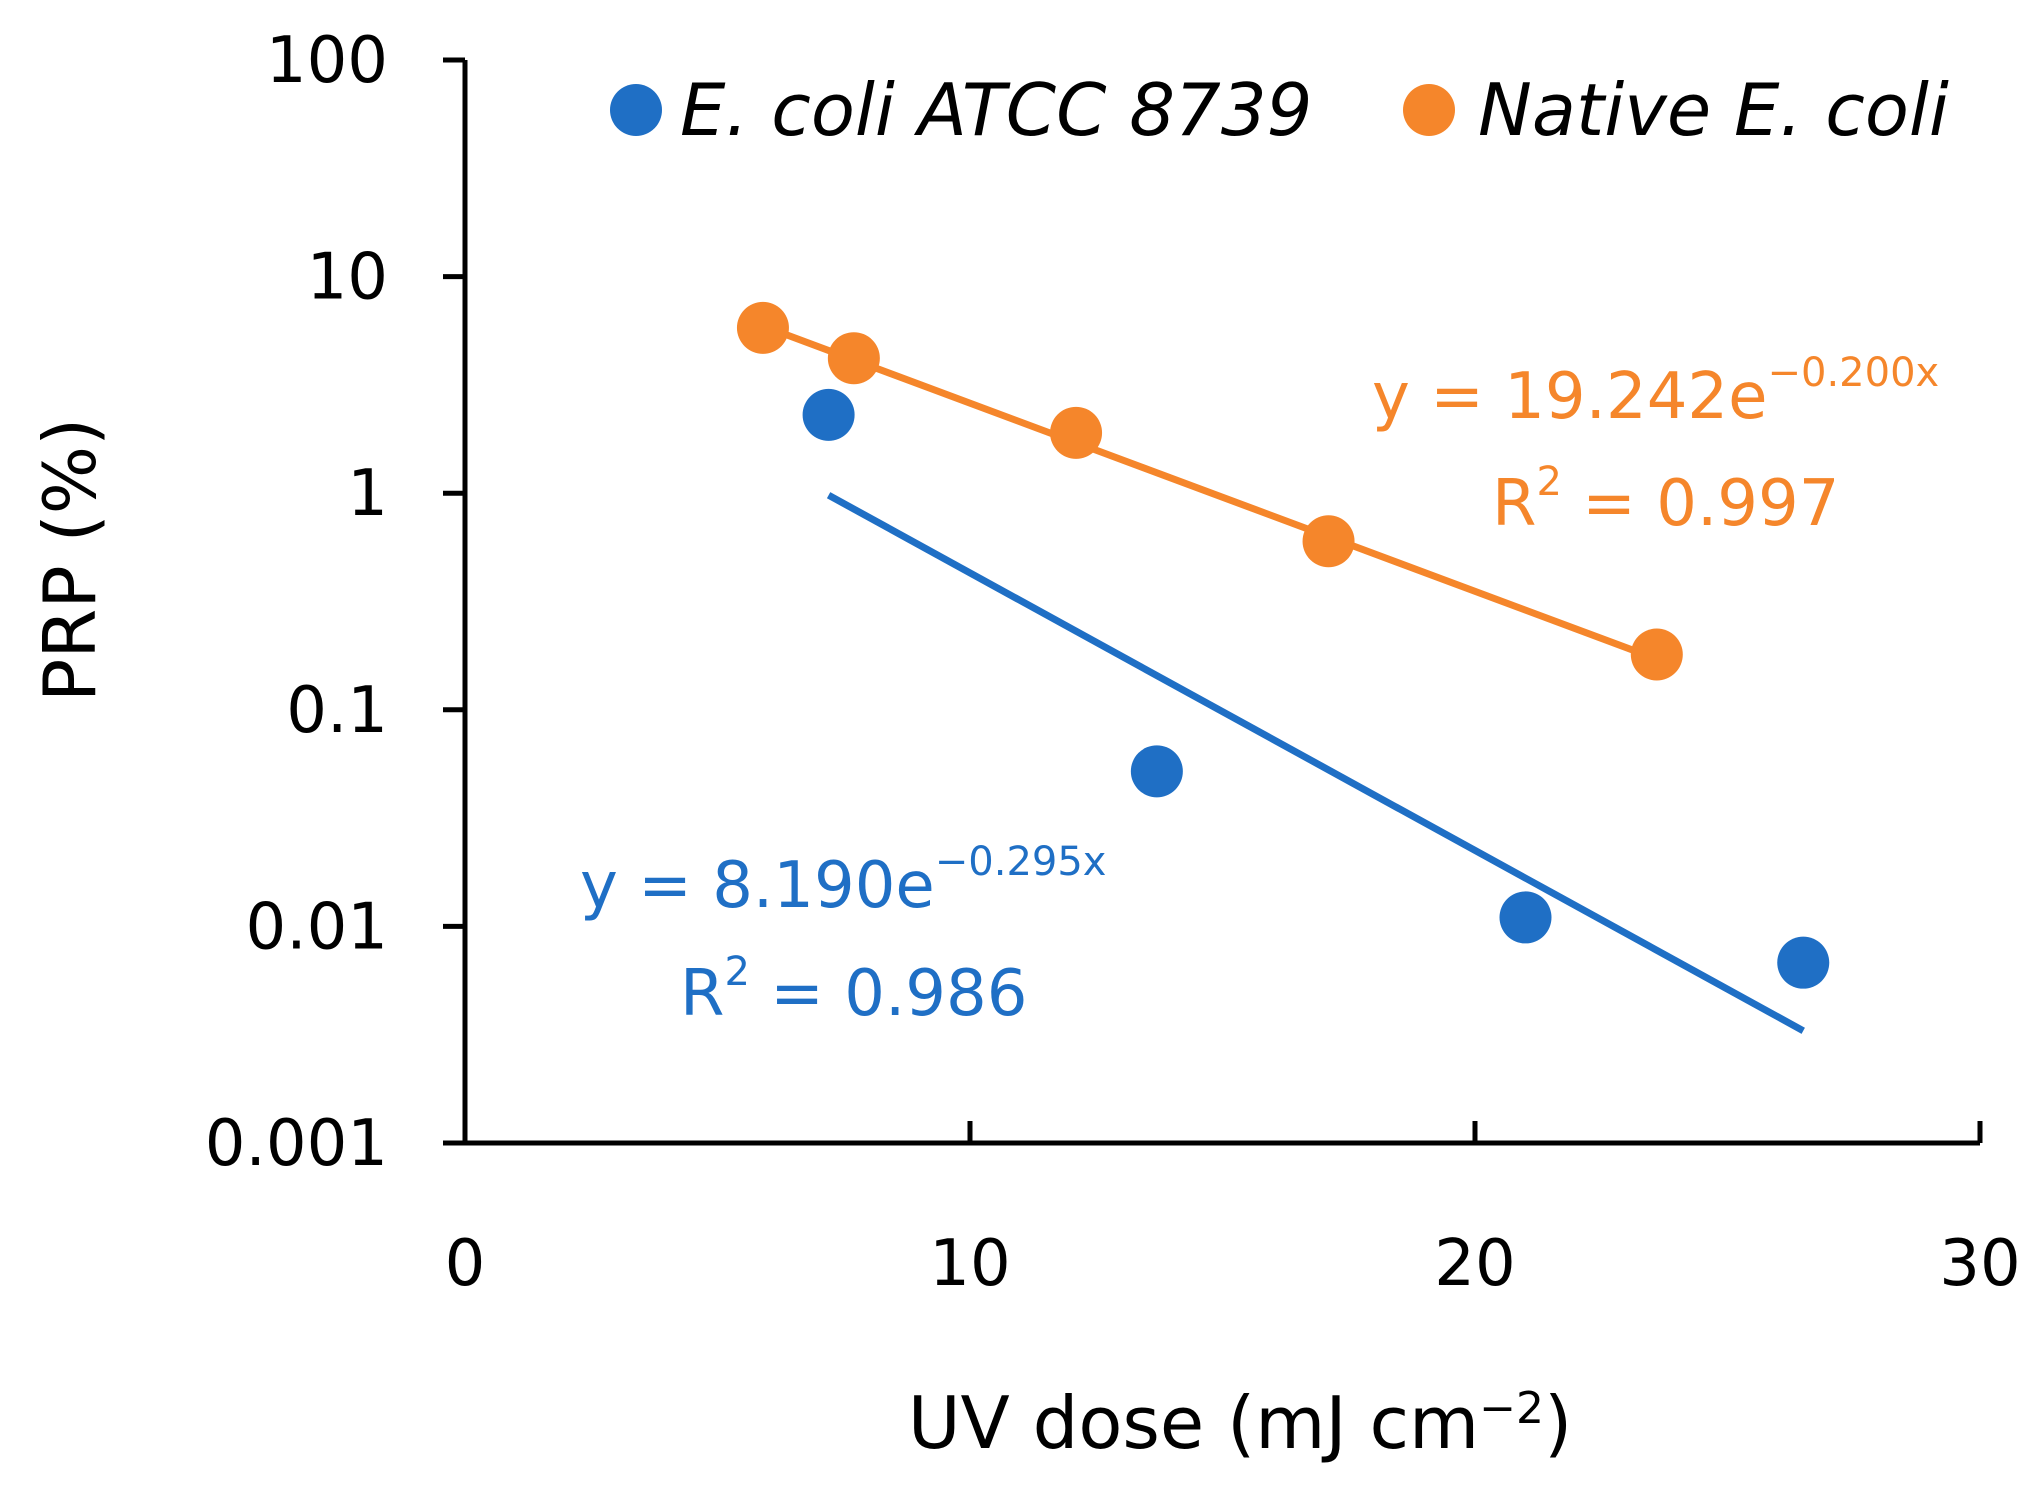 The width and height of the screenshot is (2033, 1485). Describe the element at coordinates (367, 494) in the screenshot. I see `y-tick-label-3: 1` at that location.